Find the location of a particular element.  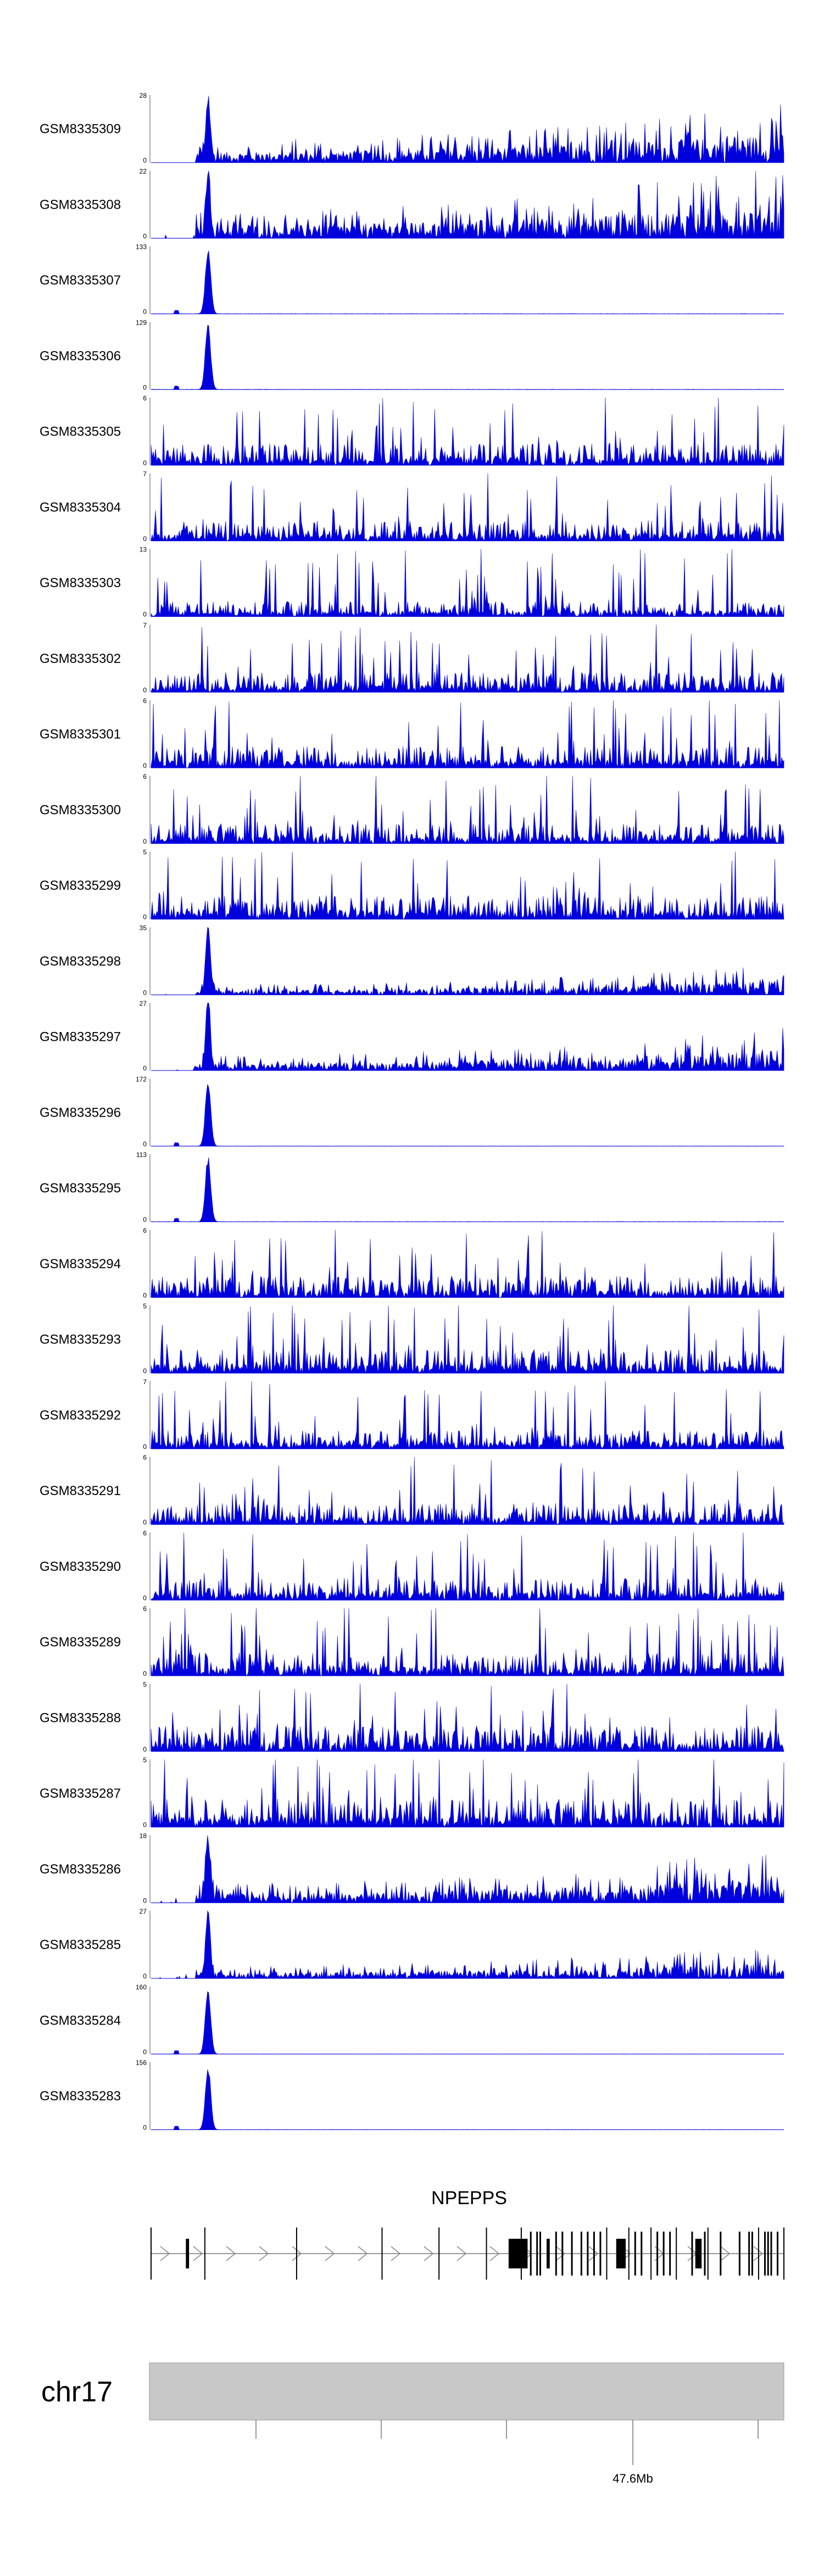

track-GSM8335306: GSM8335306 129 0 is located at coordinates (412, 355).